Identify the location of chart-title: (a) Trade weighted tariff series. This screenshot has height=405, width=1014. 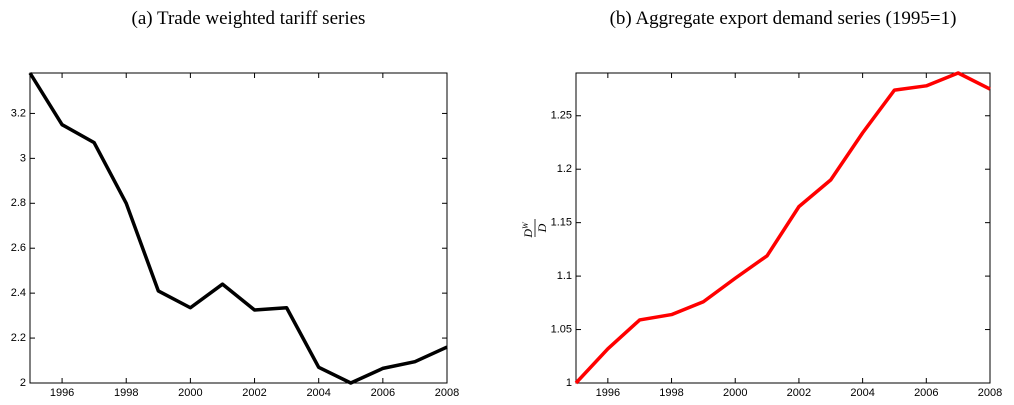
(249, 18).